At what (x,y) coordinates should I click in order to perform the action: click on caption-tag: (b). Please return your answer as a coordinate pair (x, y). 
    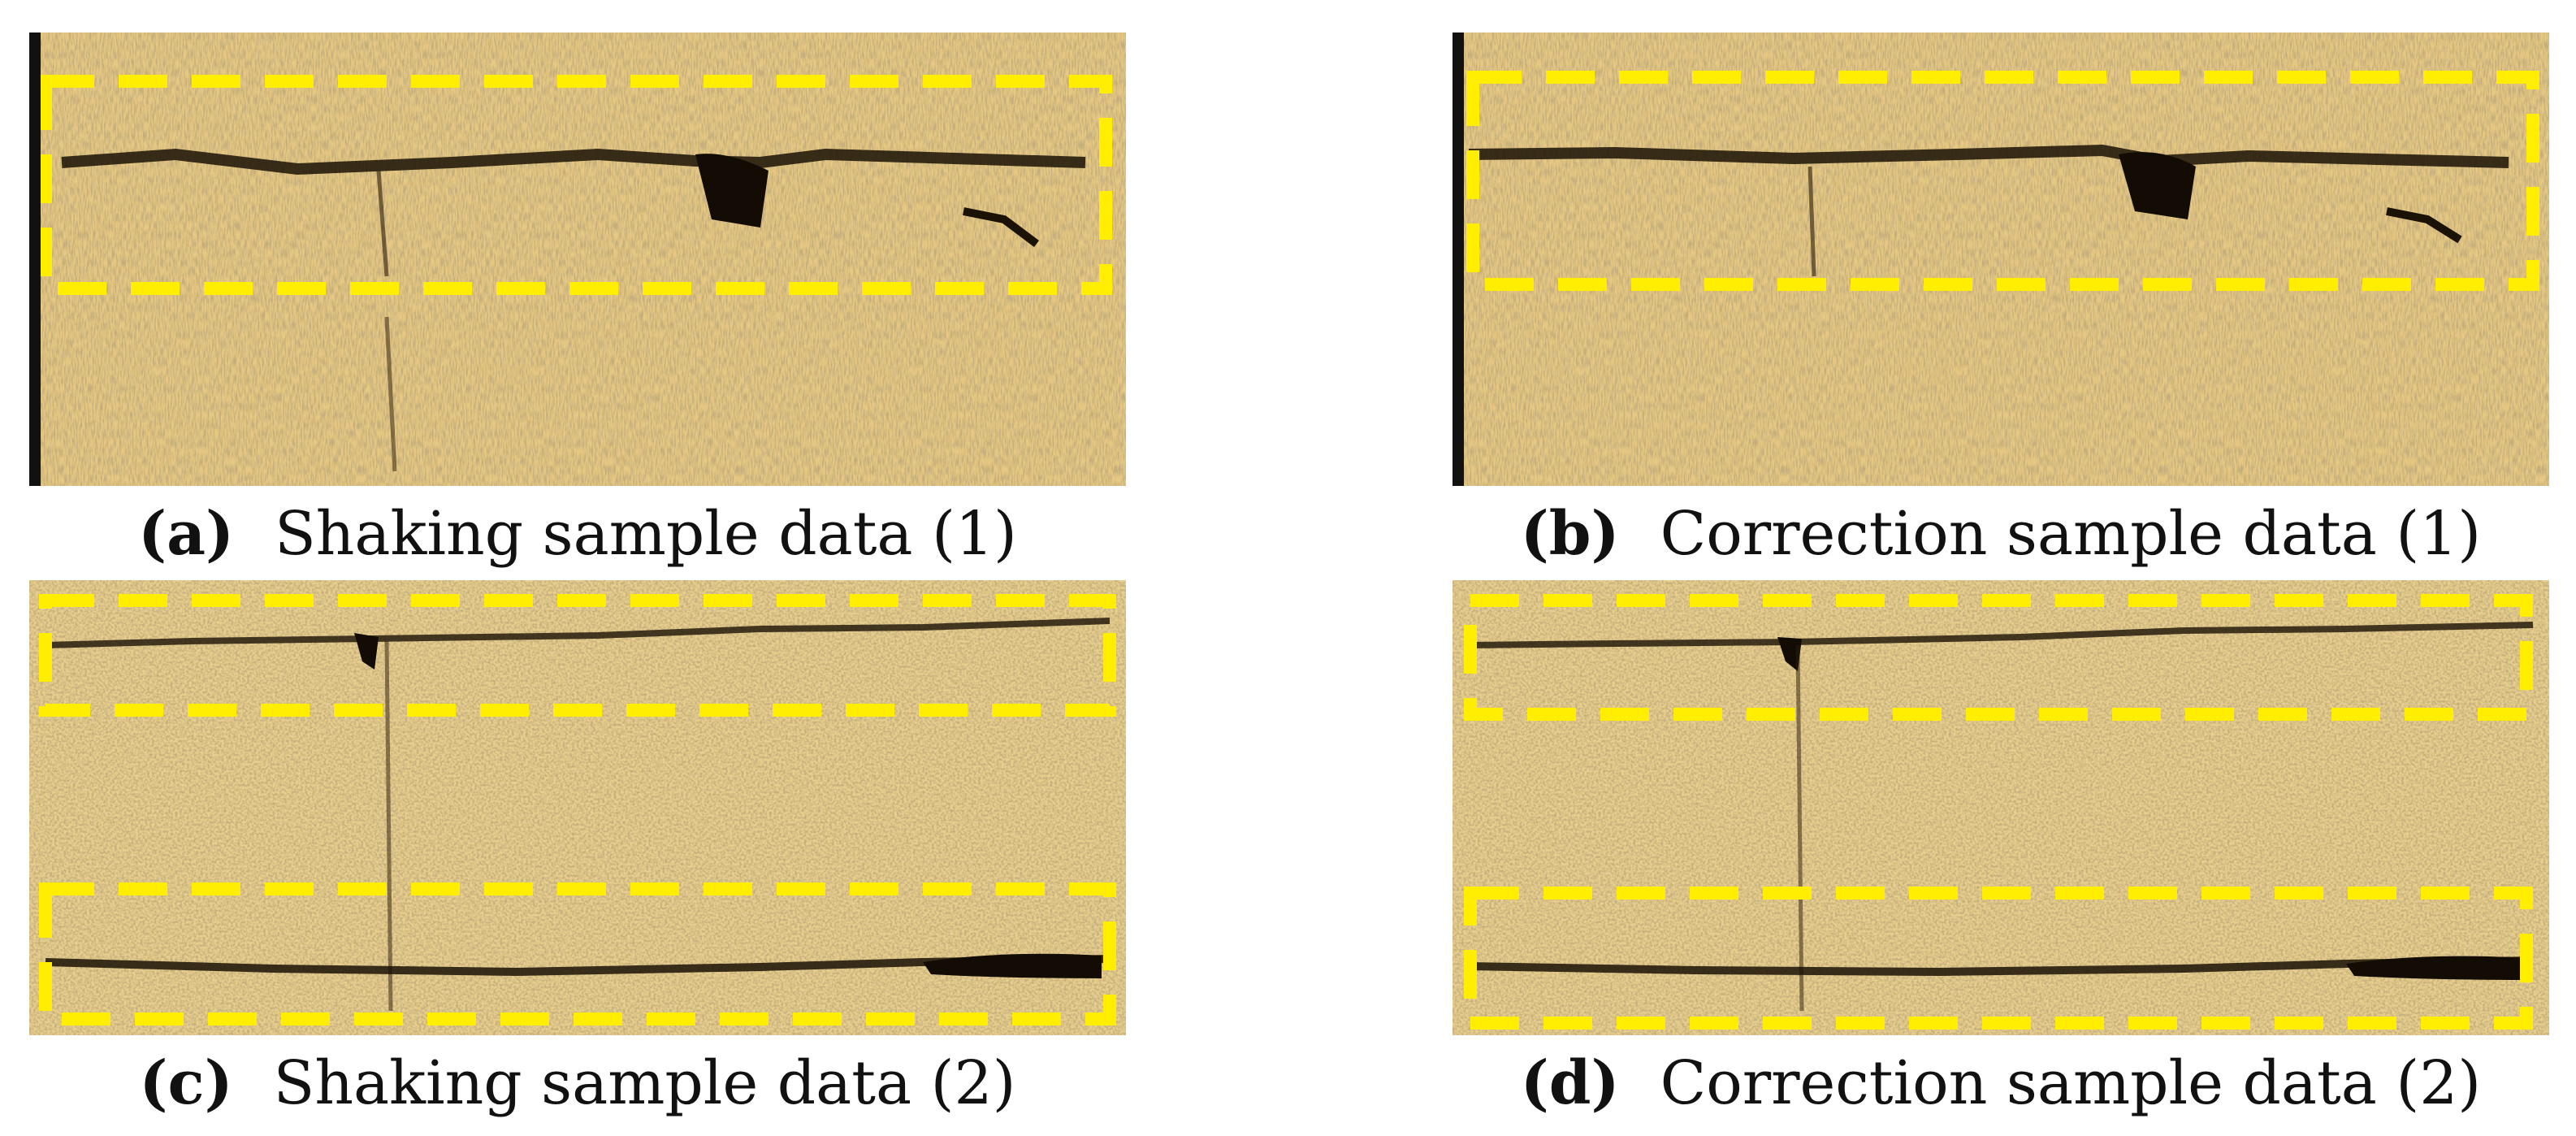
    Looking at the image, I should click on (1570, 534).